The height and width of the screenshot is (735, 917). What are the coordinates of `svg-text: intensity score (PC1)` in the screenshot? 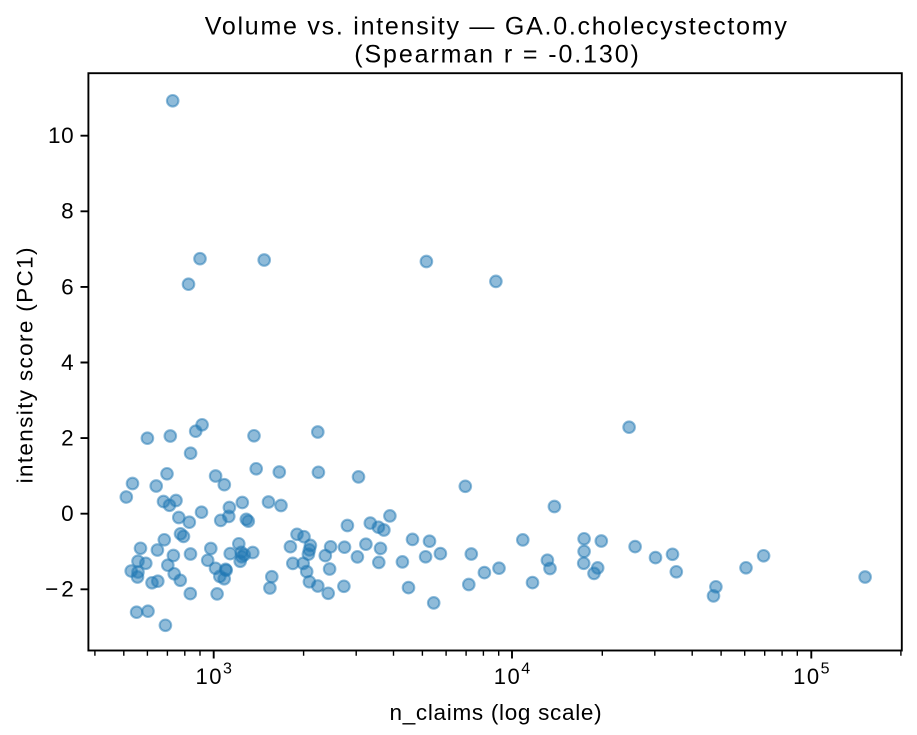 It's located at (25, 364).